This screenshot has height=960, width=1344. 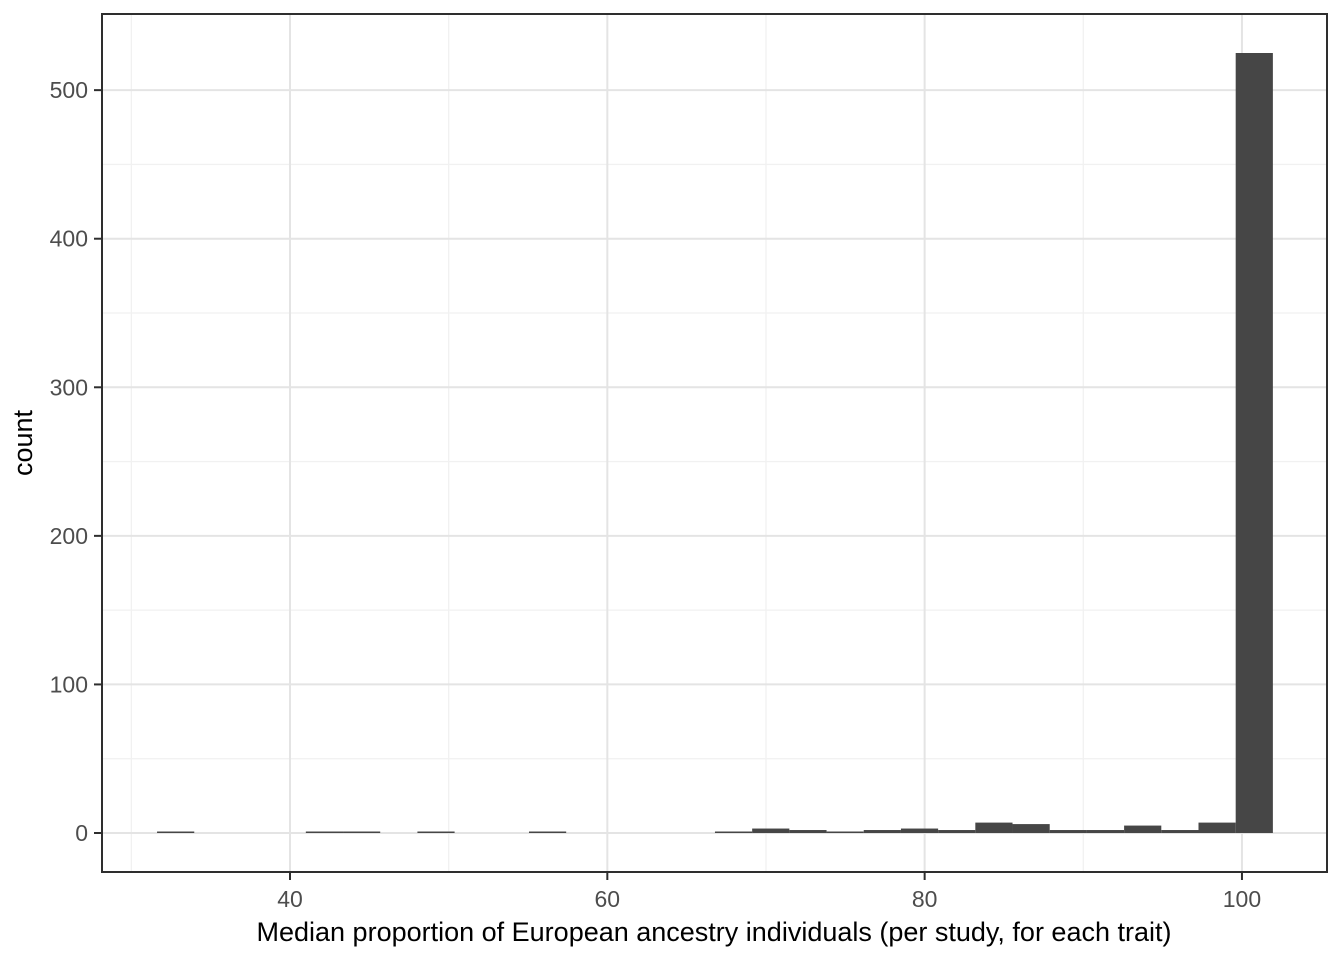 I want to click on x-tick-label: 40, so click(x=290, y=899).